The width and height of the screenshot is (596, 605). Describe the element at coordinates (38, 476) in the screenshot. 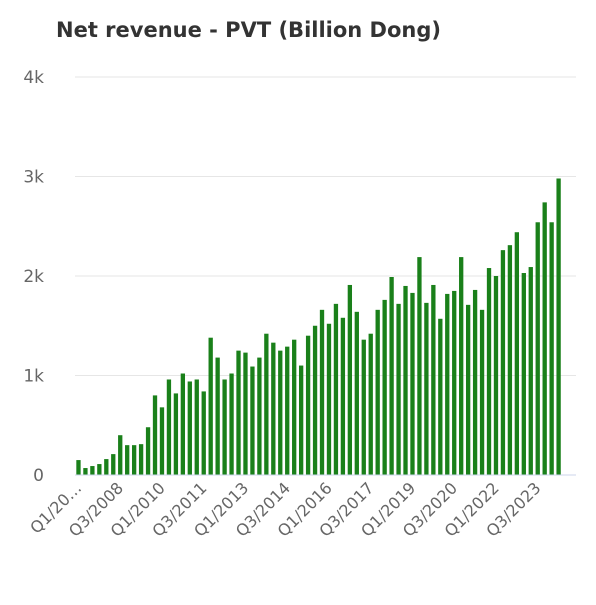

I see `y-tick-label: 0` at that location.